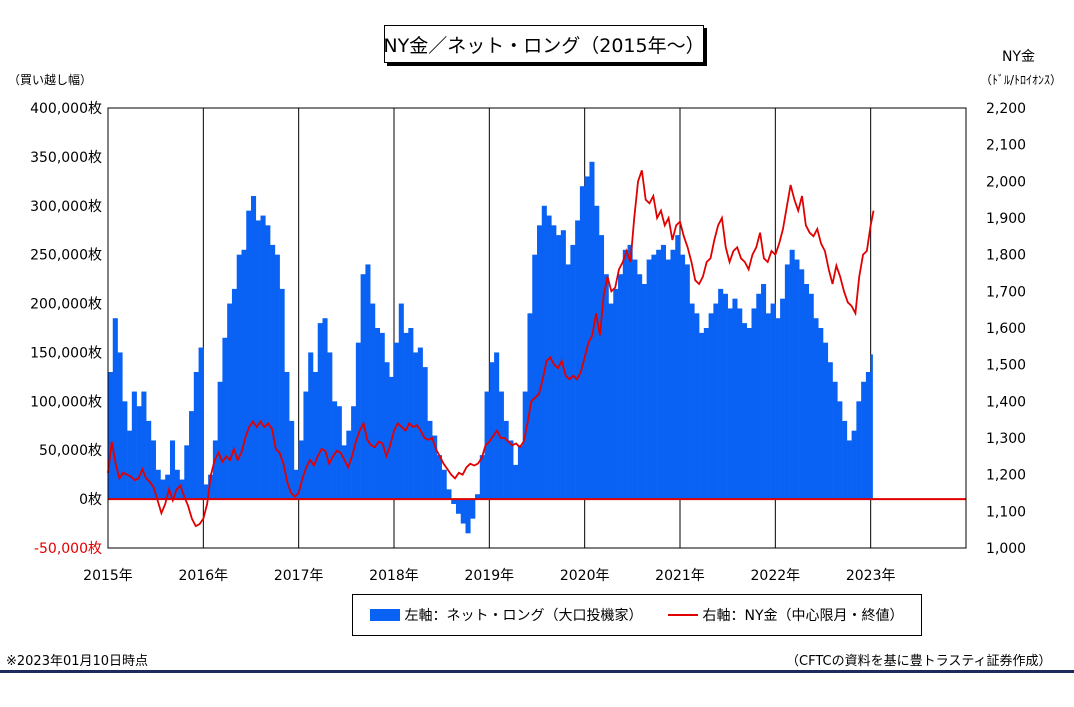 The image size is (1074, 707). What do you see at coordinates (1006, 182) in the screenshot?
I see `right-tick-label: 2,000` at bounding box center [1006, 182].